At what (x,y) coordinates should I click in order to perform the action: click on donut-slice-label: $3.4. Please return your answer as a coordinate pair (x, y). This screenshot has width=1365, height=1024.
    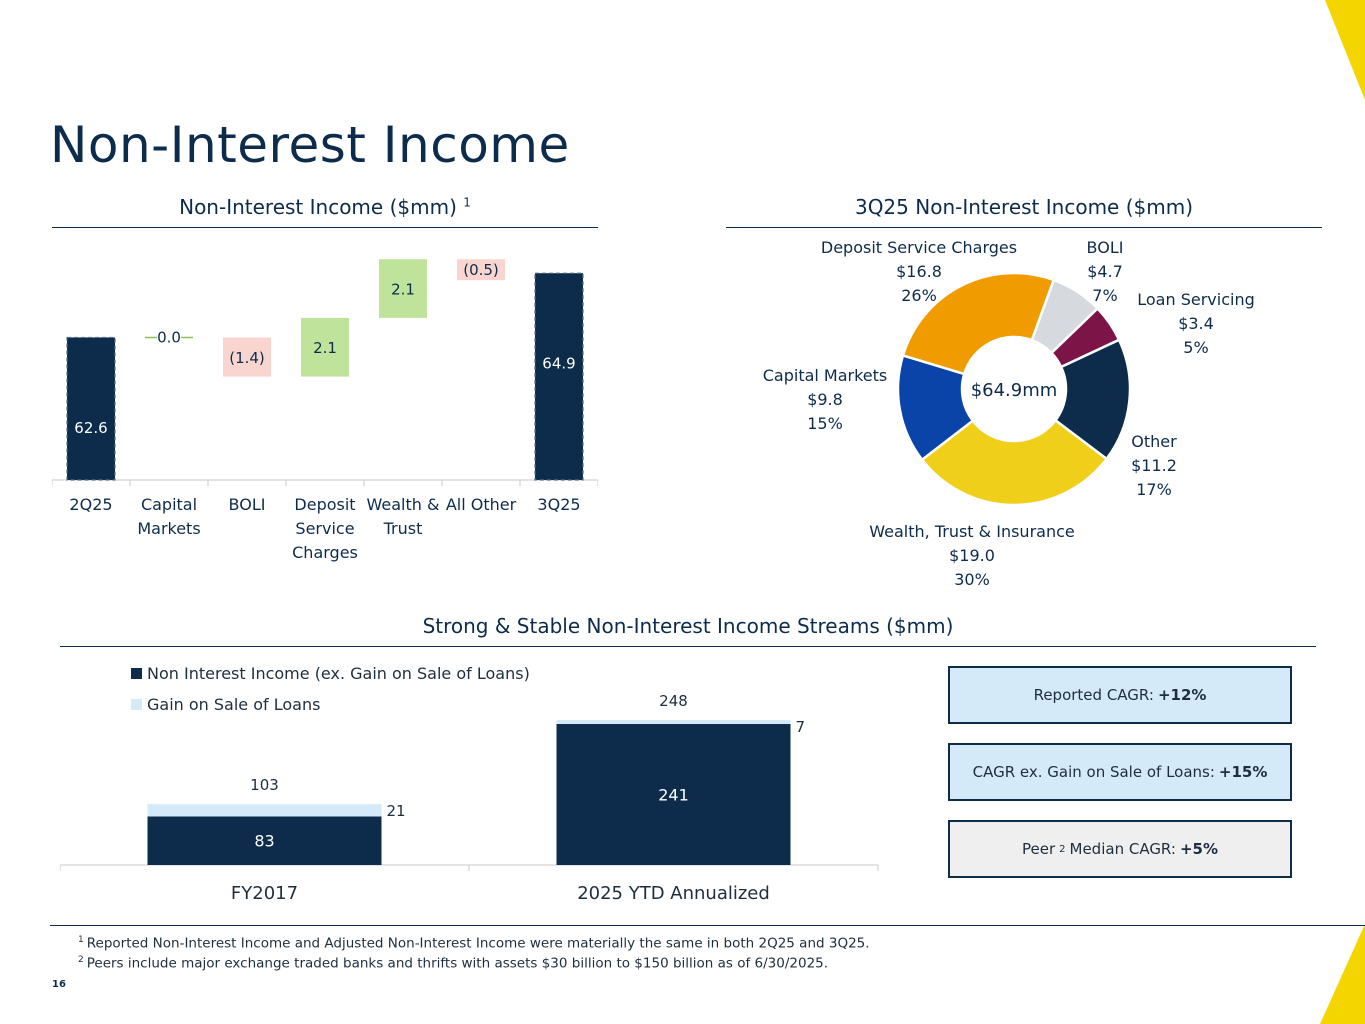
    Looking at the image, I should click on (1196, 323).